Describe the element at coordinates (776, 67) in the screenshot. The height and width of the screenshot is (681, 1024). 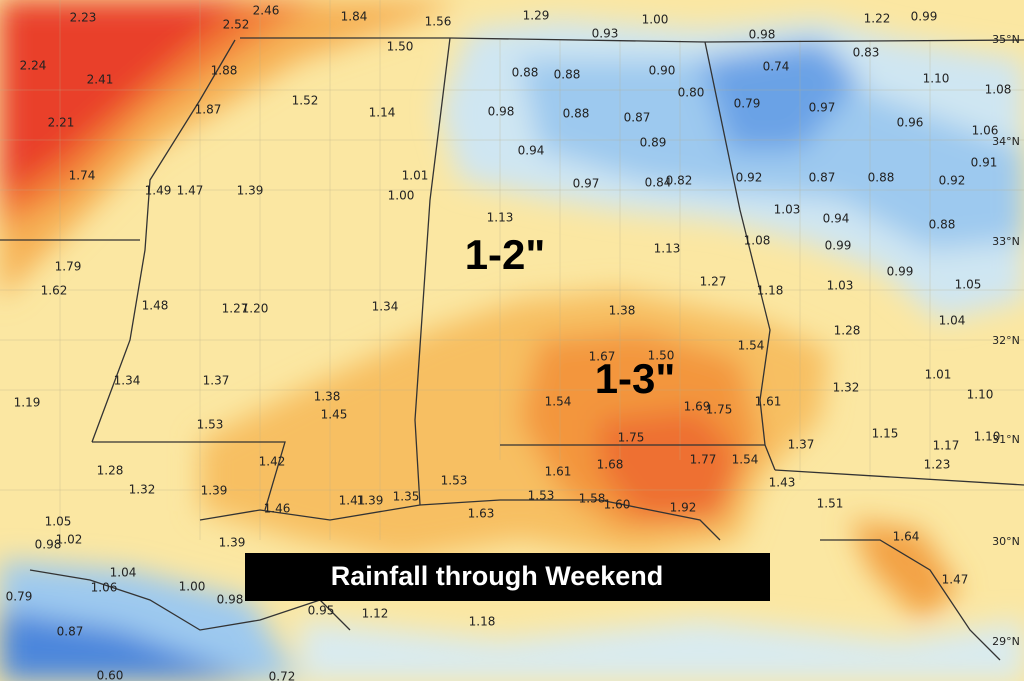
I see `rainfall-value: 0.74` at that location.